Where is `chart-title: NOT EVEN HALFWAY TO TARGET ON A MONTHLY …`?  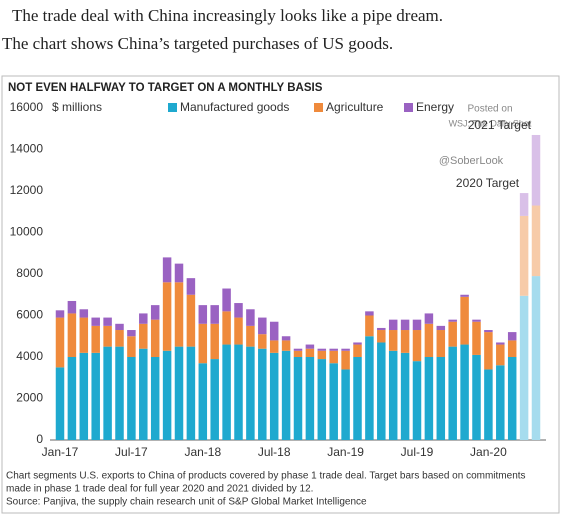
chart-title: NOT EVEN HALFWAY TO TARGET ON A MONTHLY … is located at coordinates (165, 88).